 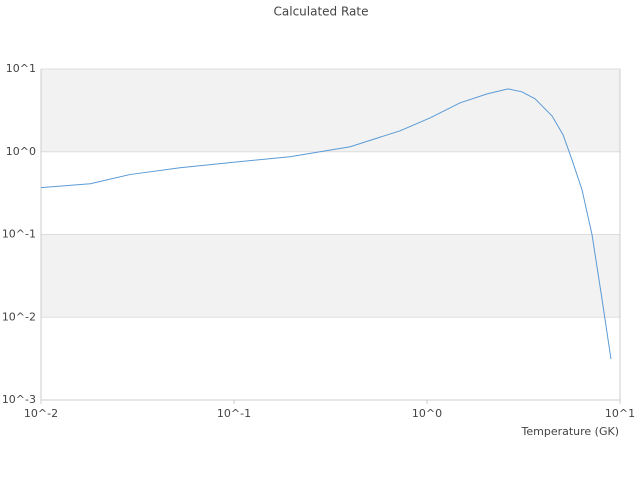 What do you see at coordinates (41, 413) in the screenshot?
I see `x-tick-label: 10^-2` at bounding box center [41, 413].